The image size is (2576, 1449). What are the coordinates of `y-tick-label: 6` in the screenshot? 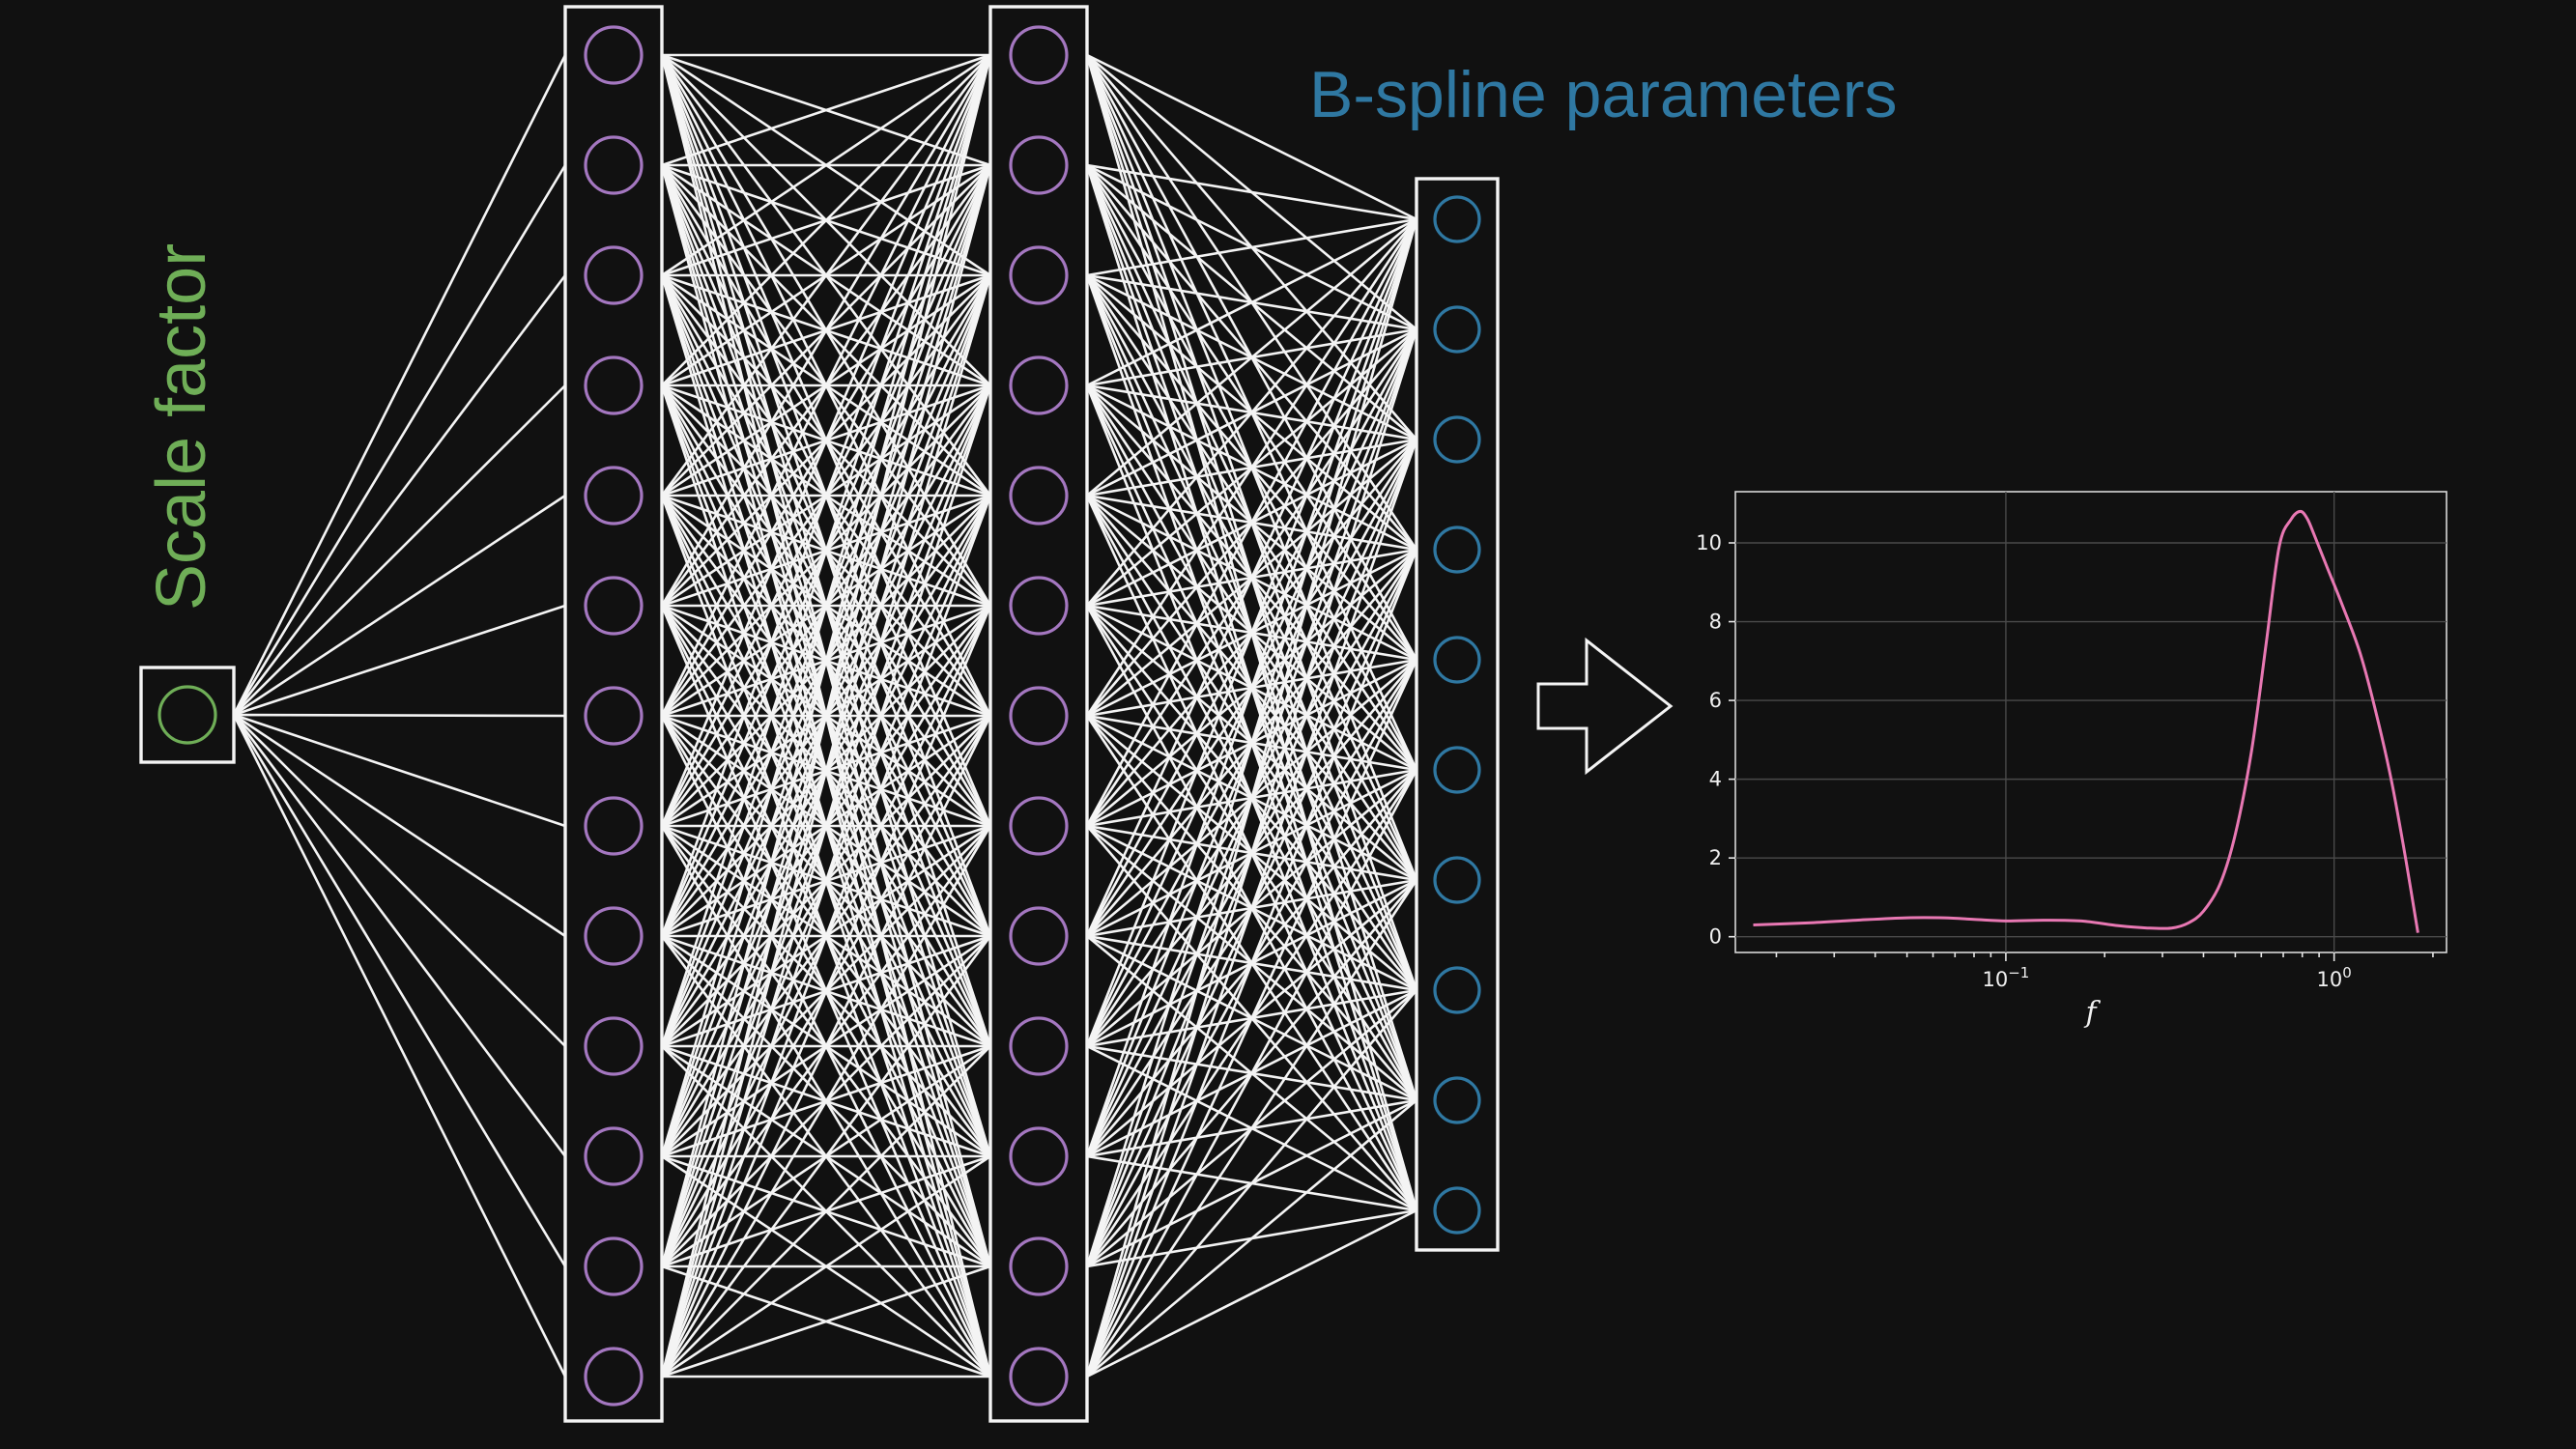 It's located at (1716, 700).